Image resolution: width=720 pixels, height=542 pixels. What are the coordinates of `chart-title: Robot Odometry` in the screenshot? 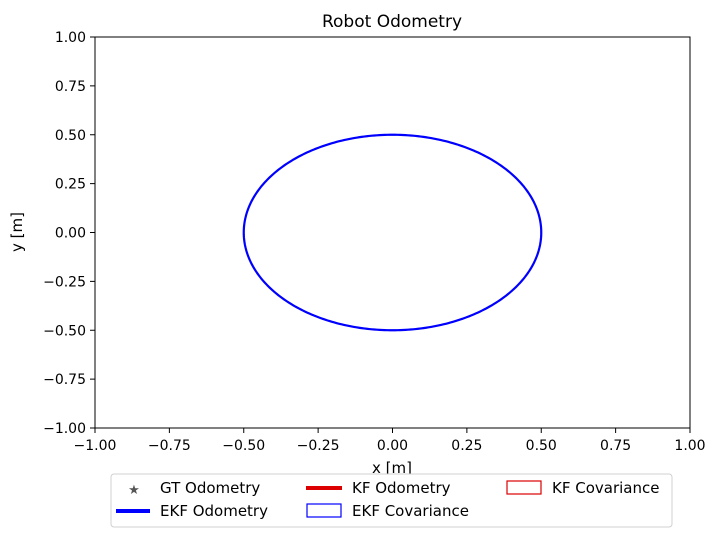 It's located at (392, 22).